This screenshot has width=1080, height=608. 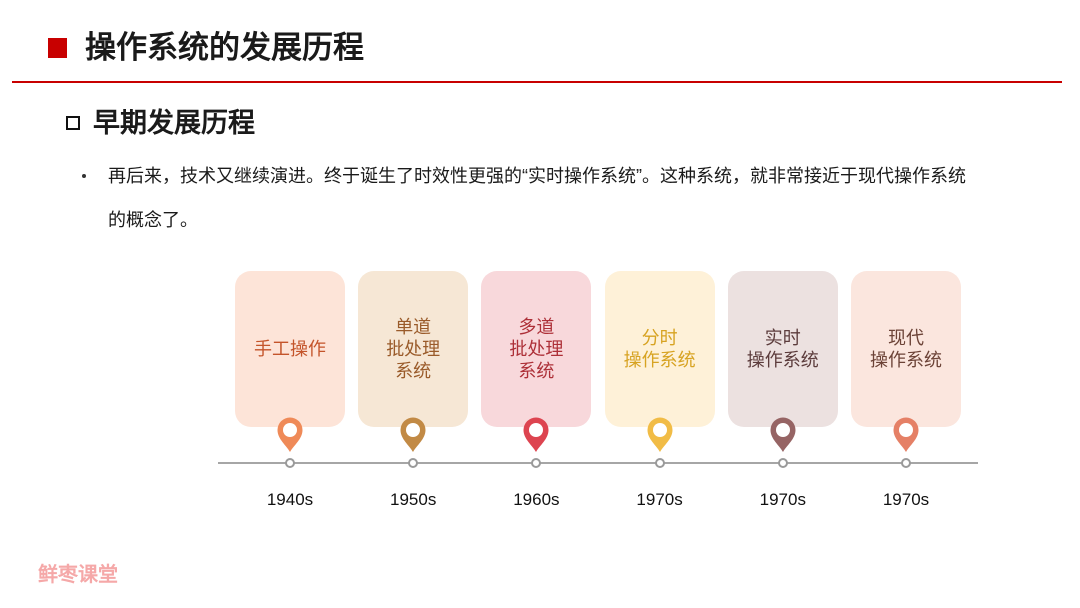 What do you see at coordinates (782, 338) in the screenshot?
I see `stage-label-line: 实时` at bounding box center [782, 338].